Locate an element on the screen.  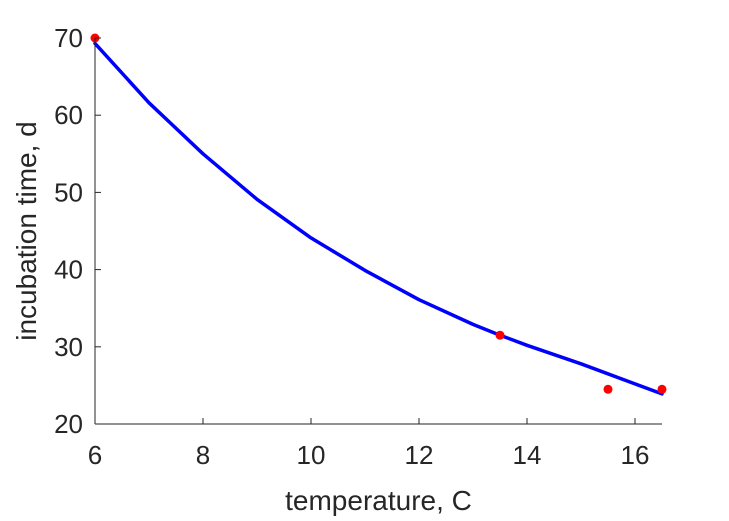
y-tick-label: 40 is located at coordinates (68, 270).